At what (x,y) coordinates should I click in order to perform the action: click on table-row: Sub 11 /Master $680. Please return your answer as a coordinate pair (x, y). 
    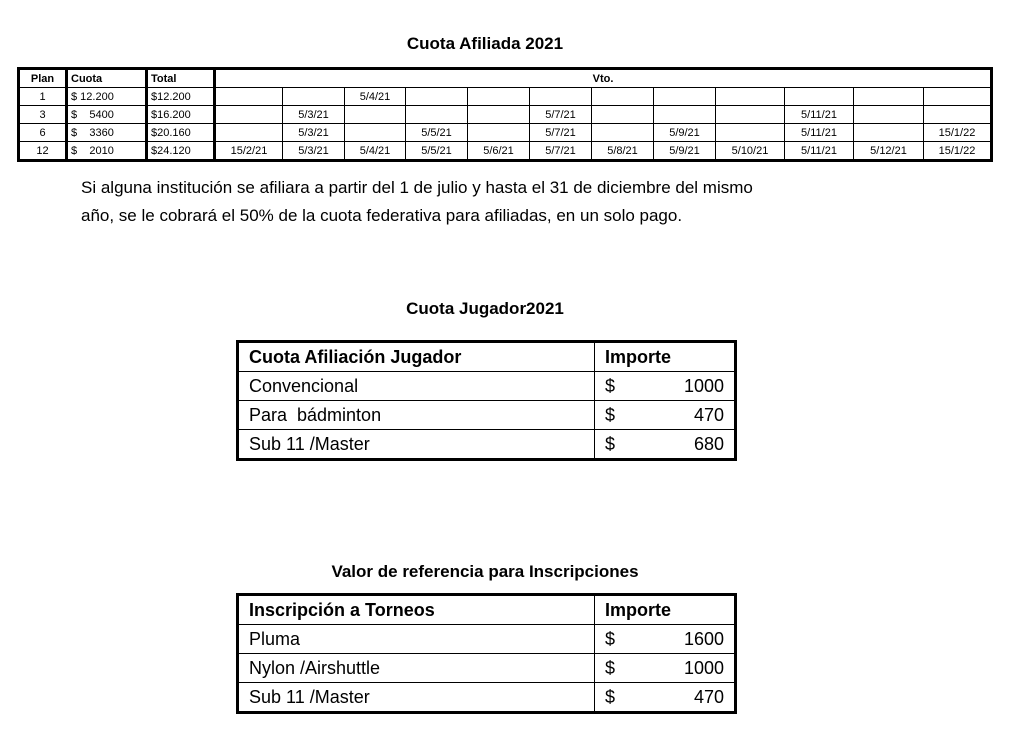
    Looking at the image, I should click on (486, 444).